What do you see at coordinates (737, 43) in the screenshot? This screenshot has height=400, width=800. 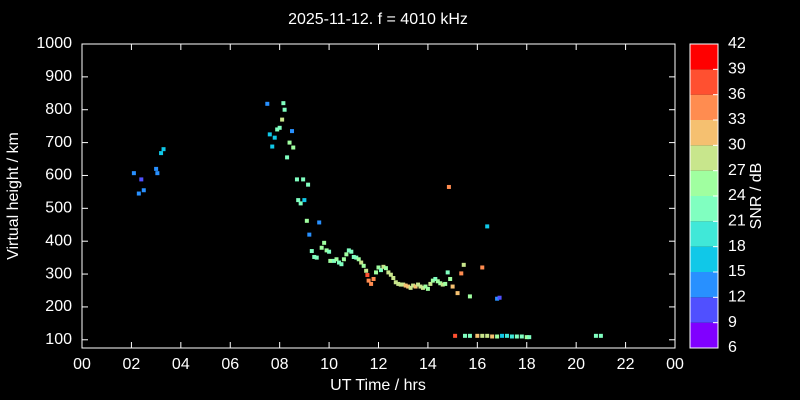 I see `colorbar-tick-label: 42` at bounding box center [737, 43].